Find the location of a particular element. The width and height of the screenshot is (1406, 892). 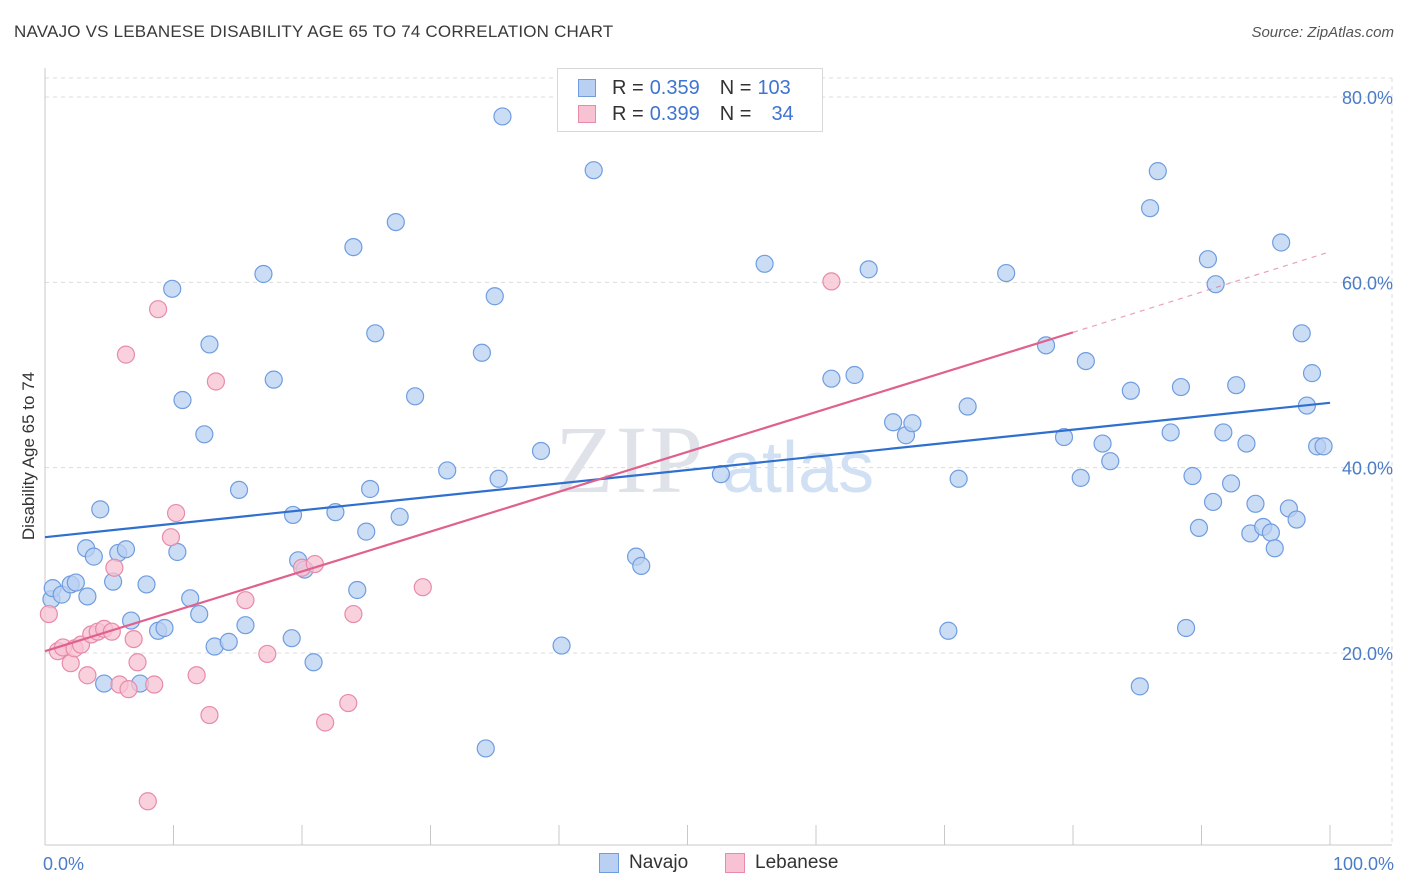

stats-legend: R = 0.359 N = 103 R = 0.399 N = 34 is located at coordinates (690, 100).